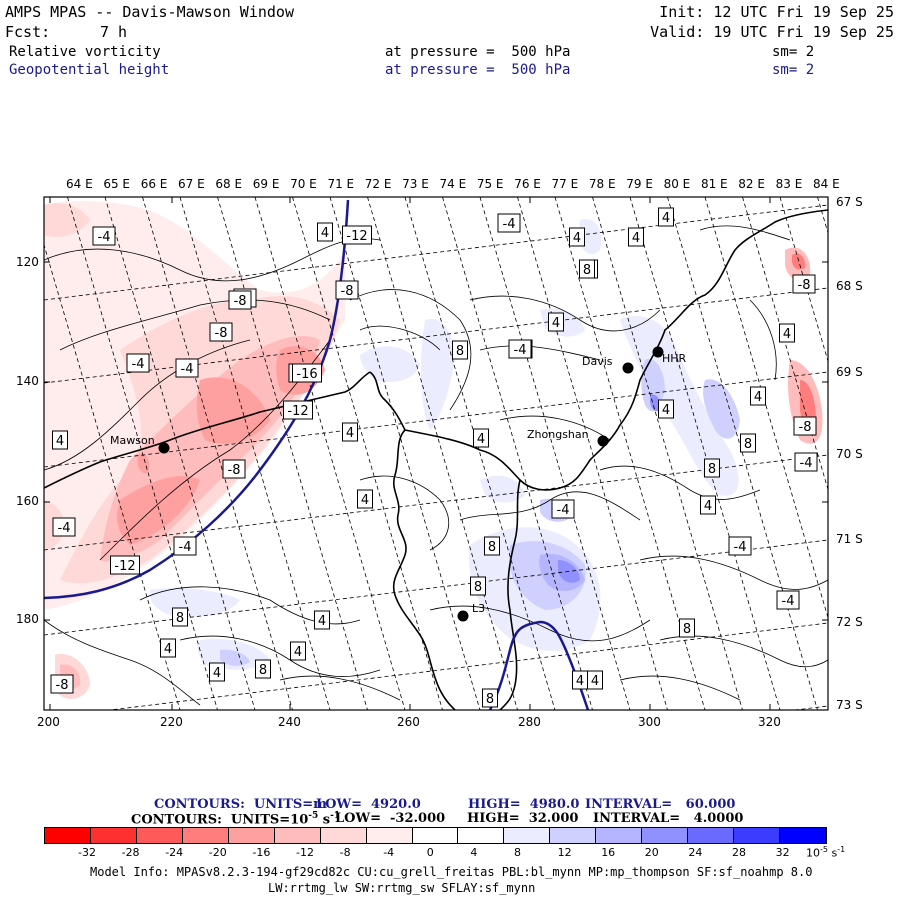  Describe the element at coordinates (849, 372) in the screenshot. I see `latitude-label: 69 S` at that location.